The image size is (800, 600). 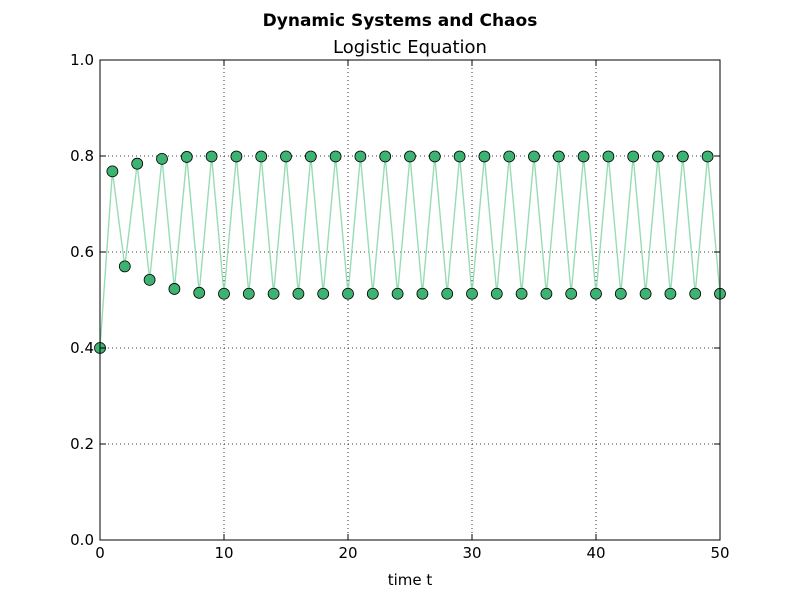 I want to click on x-tick-label: 0, so click(x=100, y=553).